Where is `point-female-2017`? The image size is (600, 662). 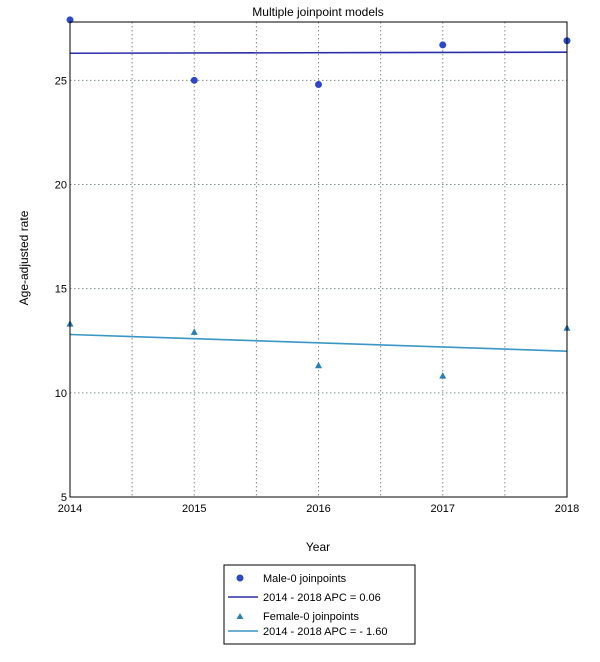
point-female-2017 is located at coordinates (443, 375).